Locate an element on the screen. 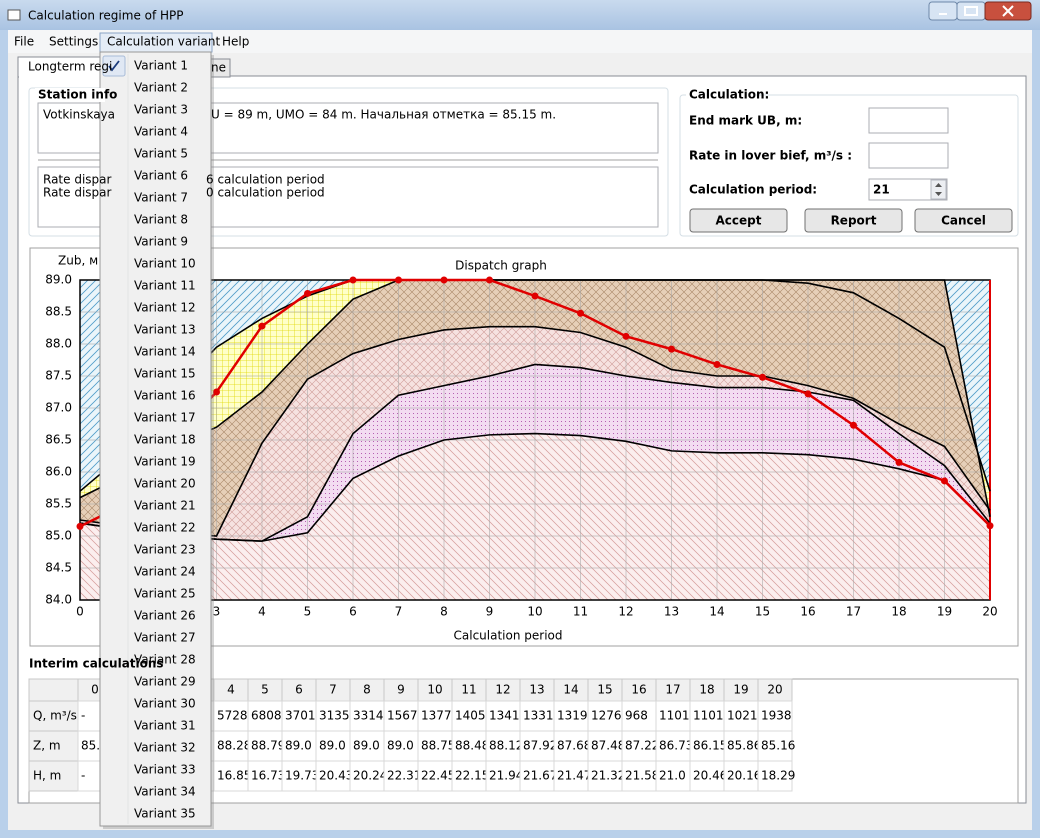 The width and height of the screenshot is (1040, 838). field-label: Calculation period: is located at coordinates (753, 190).